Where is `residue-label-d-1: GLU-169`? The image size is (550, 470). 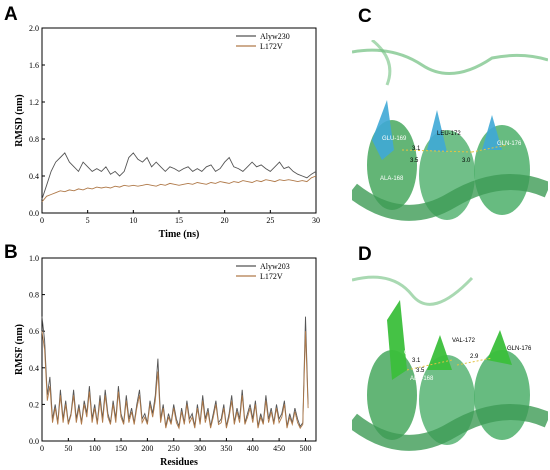
residue-label-d-1: GLU-169 is located at coordinates (416, 353).